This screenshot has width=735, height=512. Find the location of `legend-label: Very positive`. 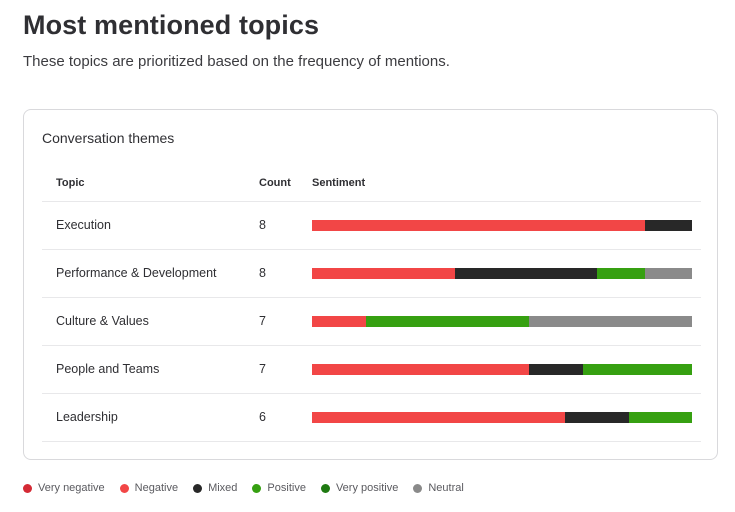

legend-label: Very positive is located at coordinates (367, 488).